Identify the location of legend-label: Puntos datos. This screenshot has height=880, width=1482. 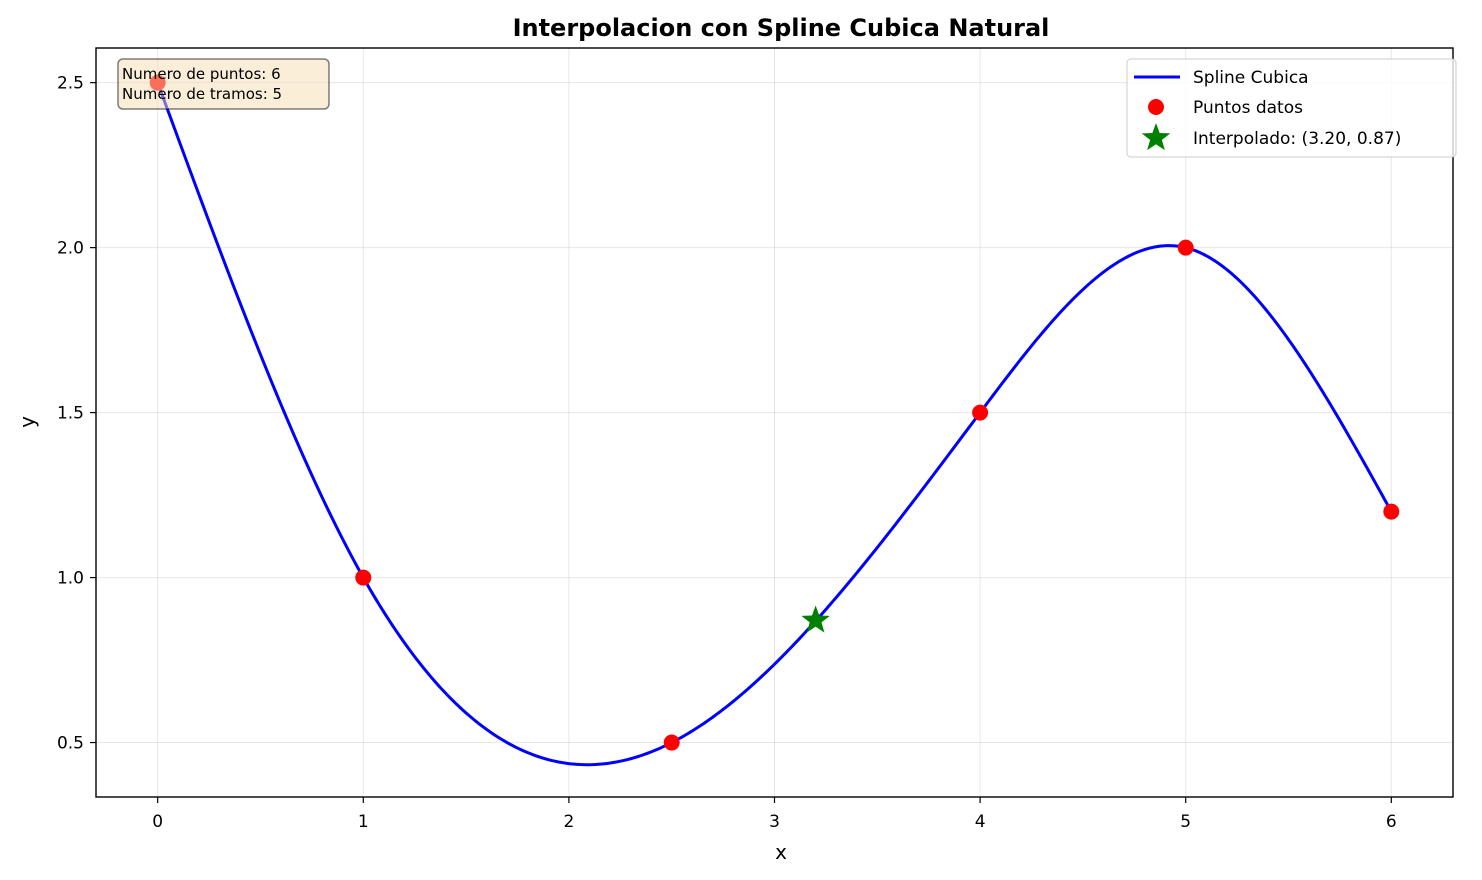
(1248, 108).